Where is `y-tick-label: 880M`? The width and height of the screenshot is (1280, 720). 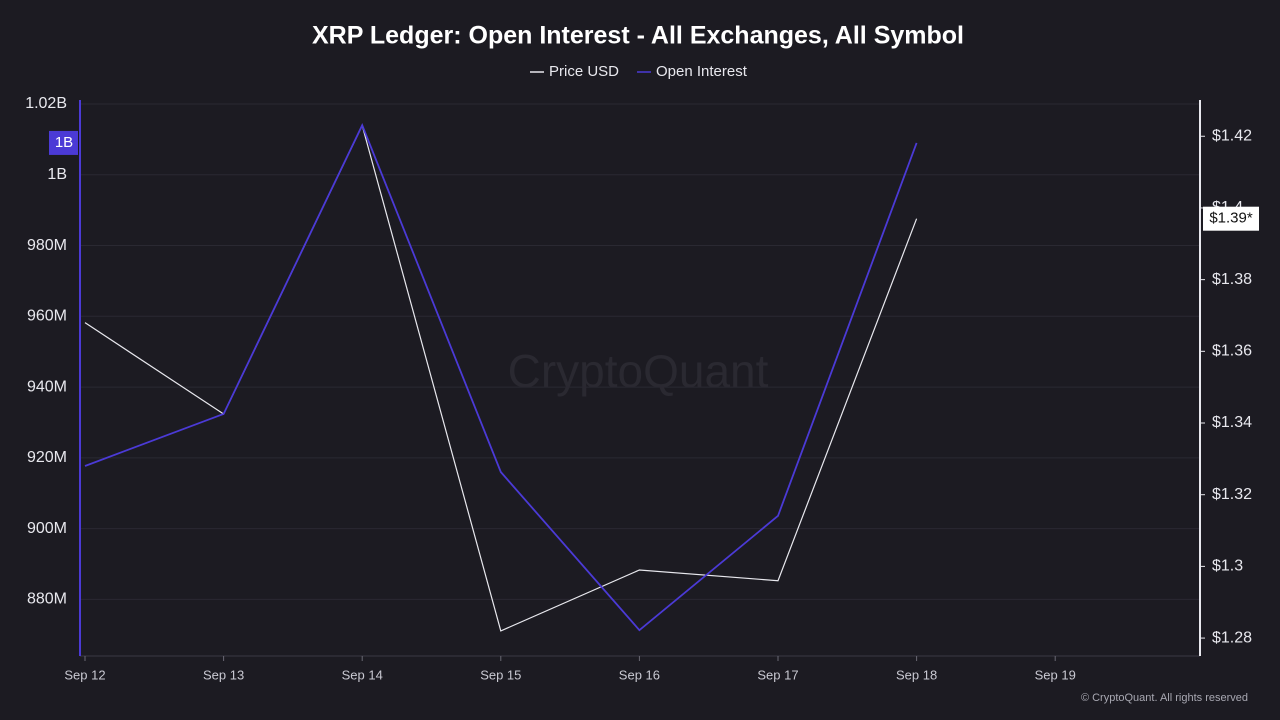
y-tick-label: 880M is located at coordinates (47, 599).